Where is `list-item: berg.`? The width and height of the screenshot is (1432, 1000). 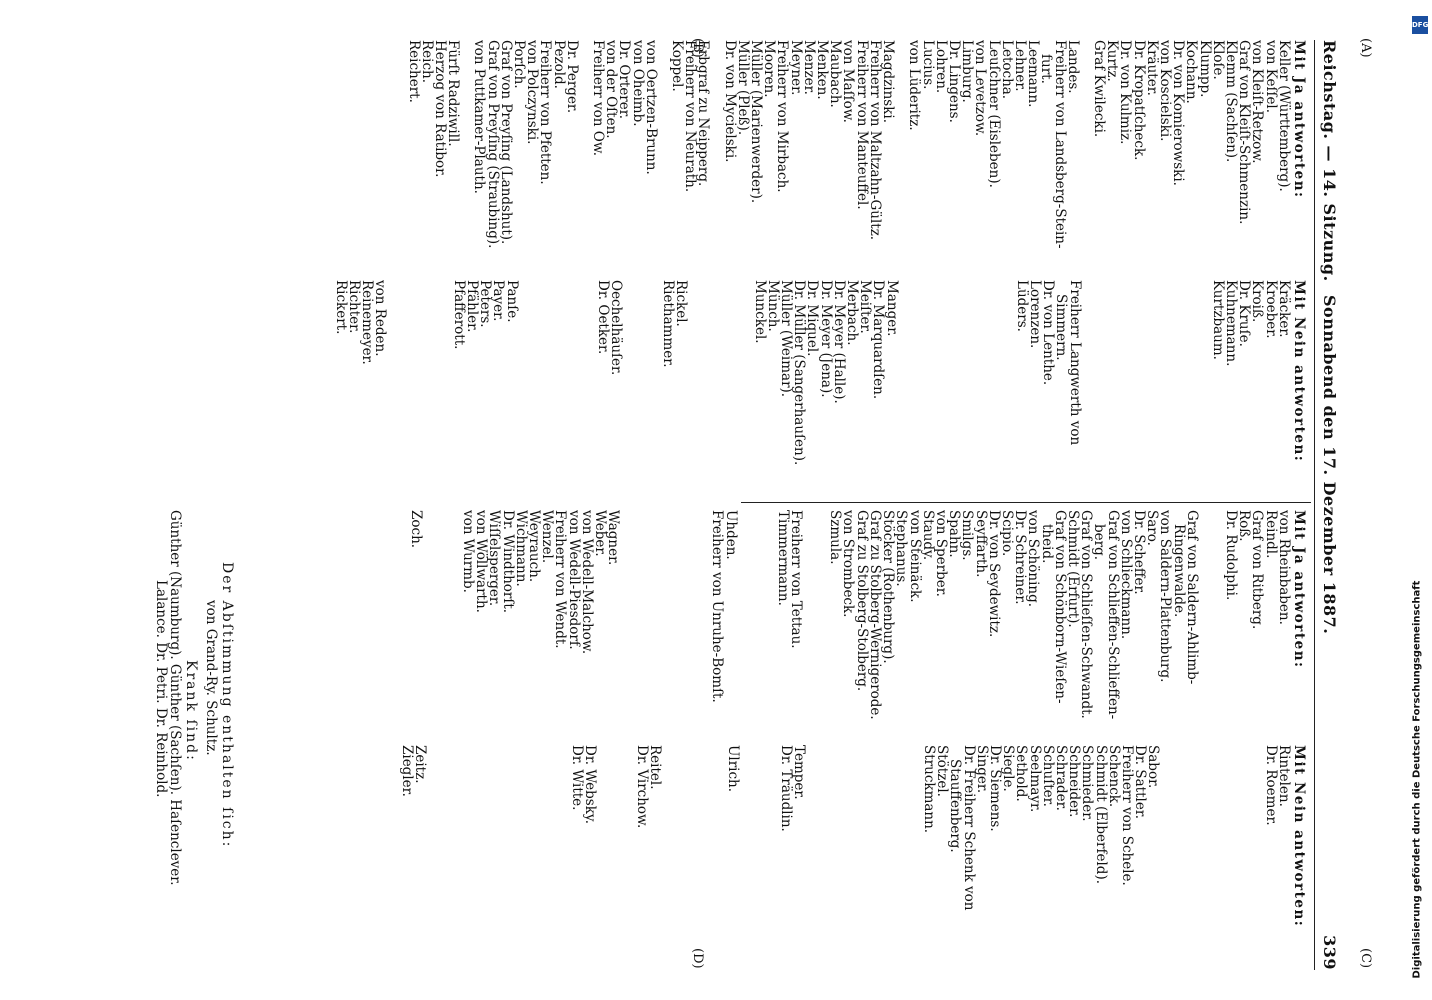 list-item: berg. is located at coordinates (1099, 542).